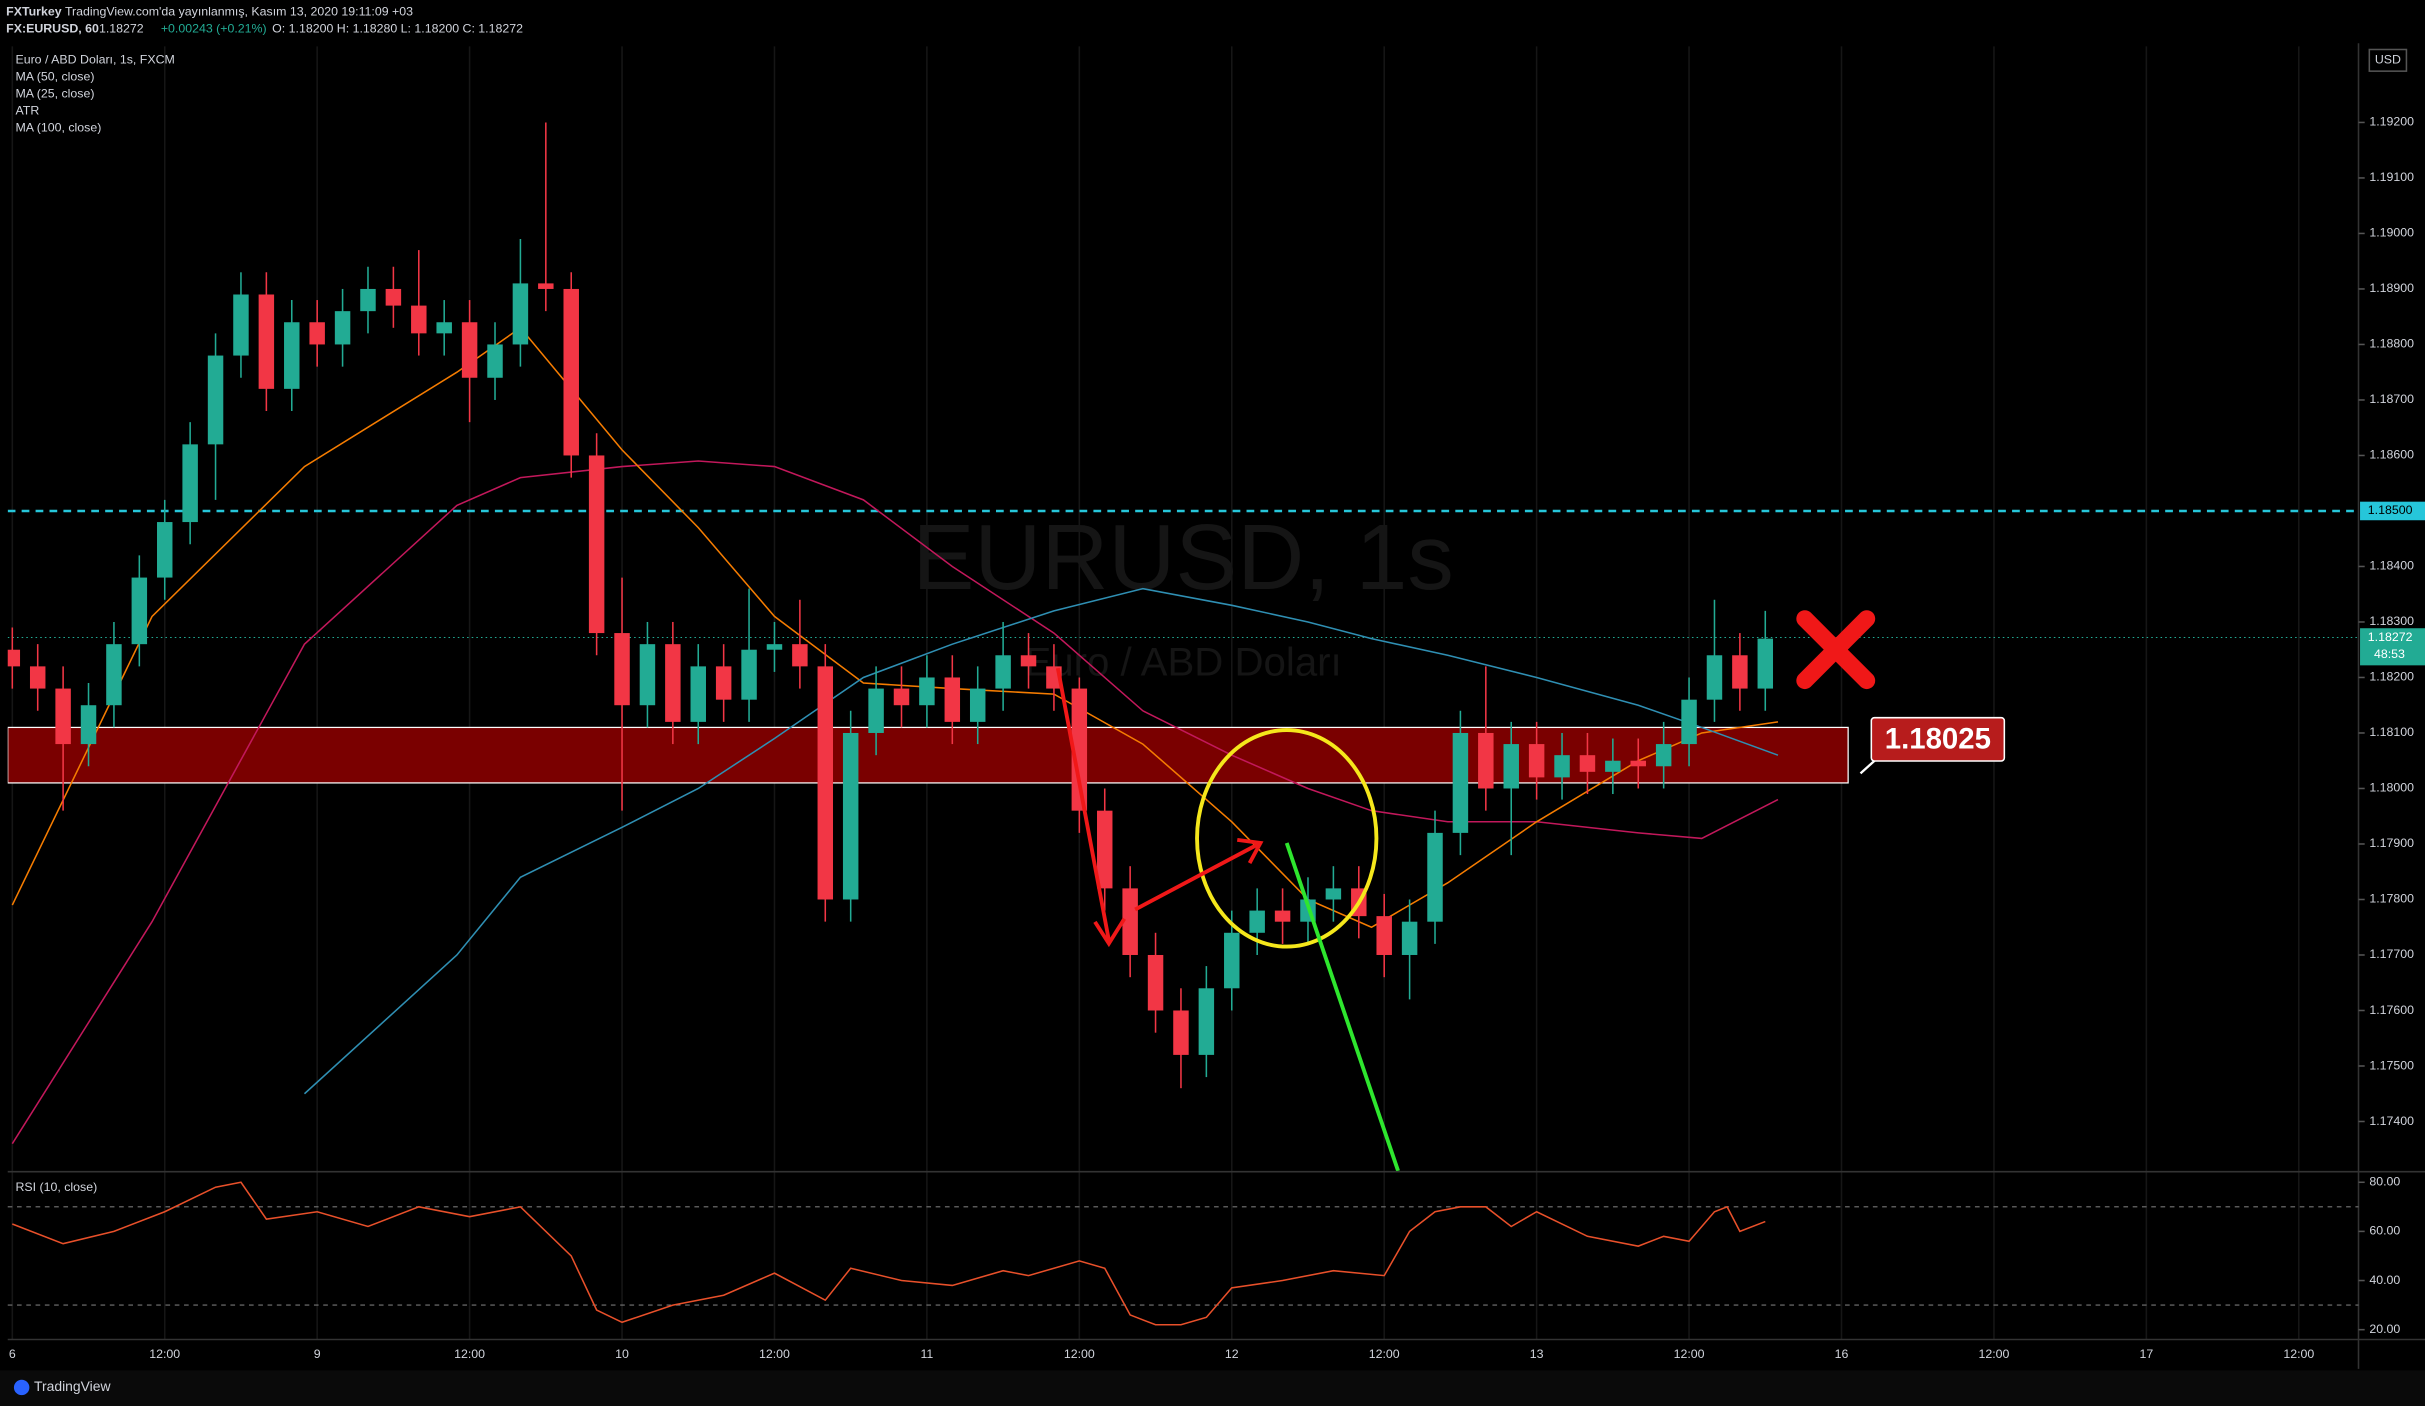 The width and height of the screenshot is (2425, 1406). What do you see at coordinates (58, 128) in the screenshot?
I see `legend-item: MA (100, close)` at bounding box center [58, 128].